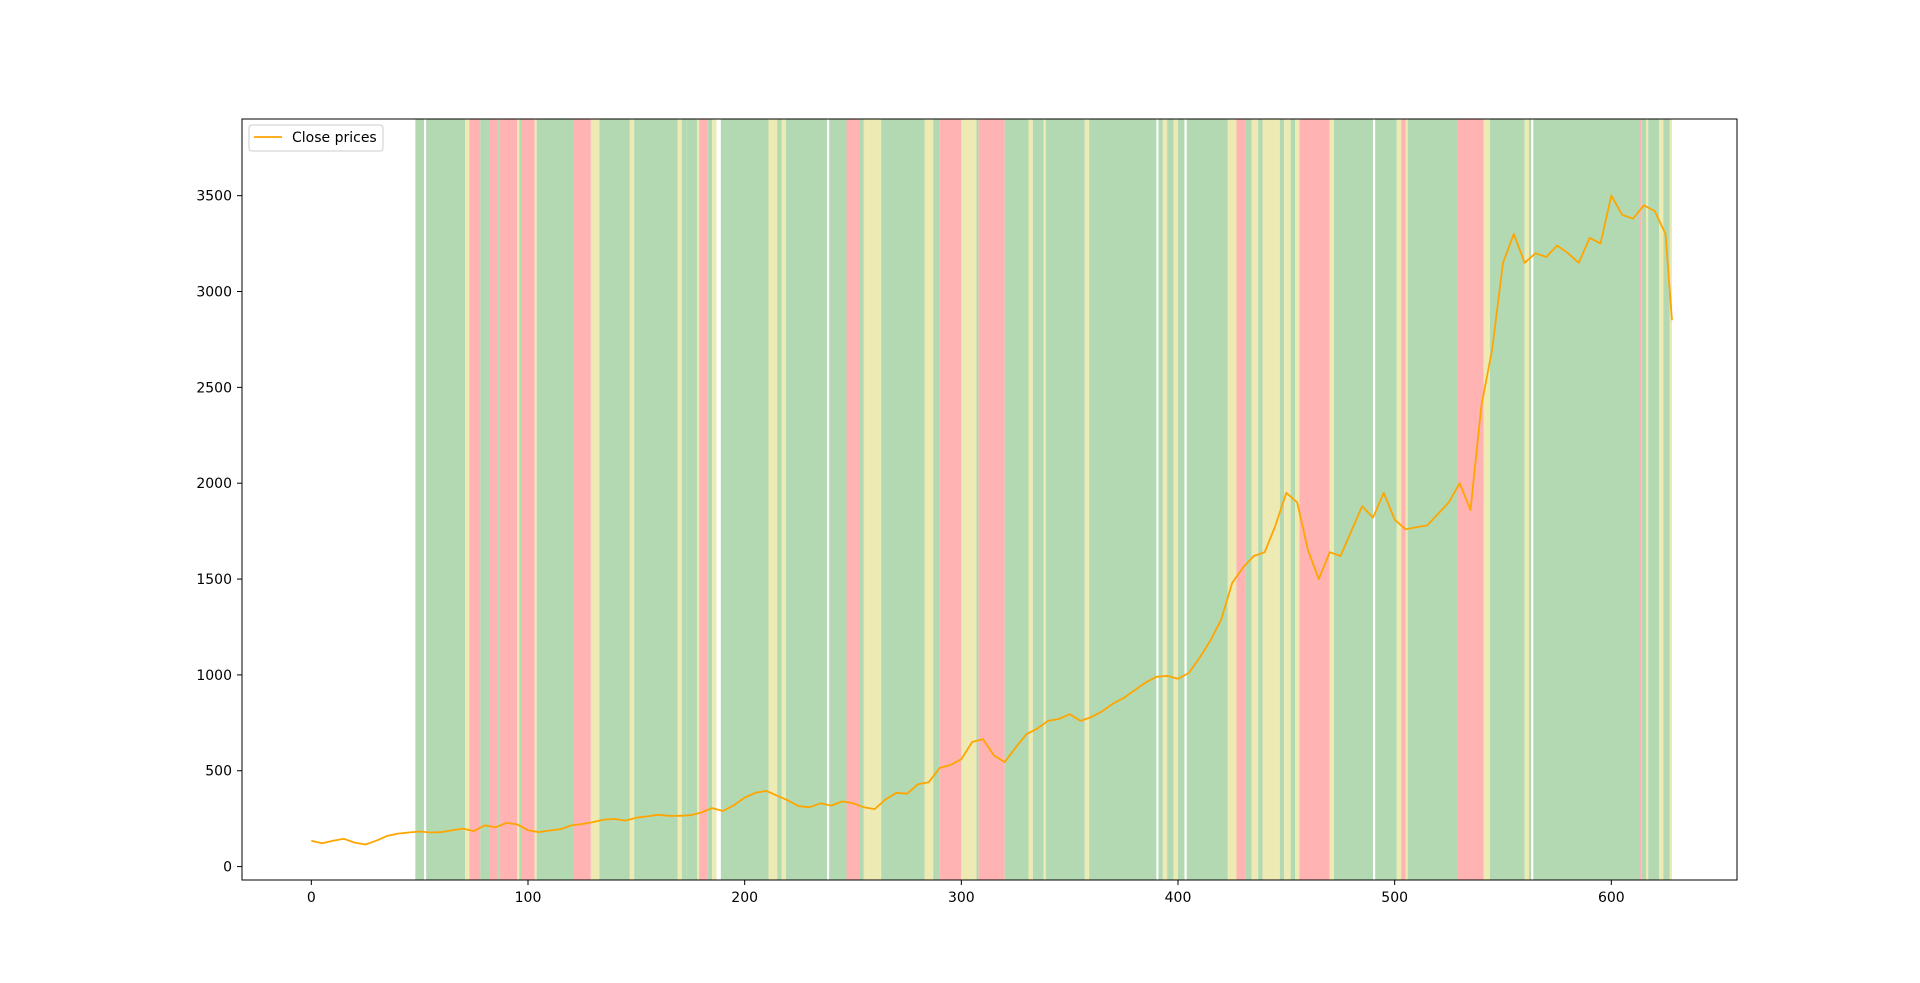  What do you see at coordinates (214, 293) in the screenshot?
I see `y-tick-label: 3000` at bounding box center [214, 293].